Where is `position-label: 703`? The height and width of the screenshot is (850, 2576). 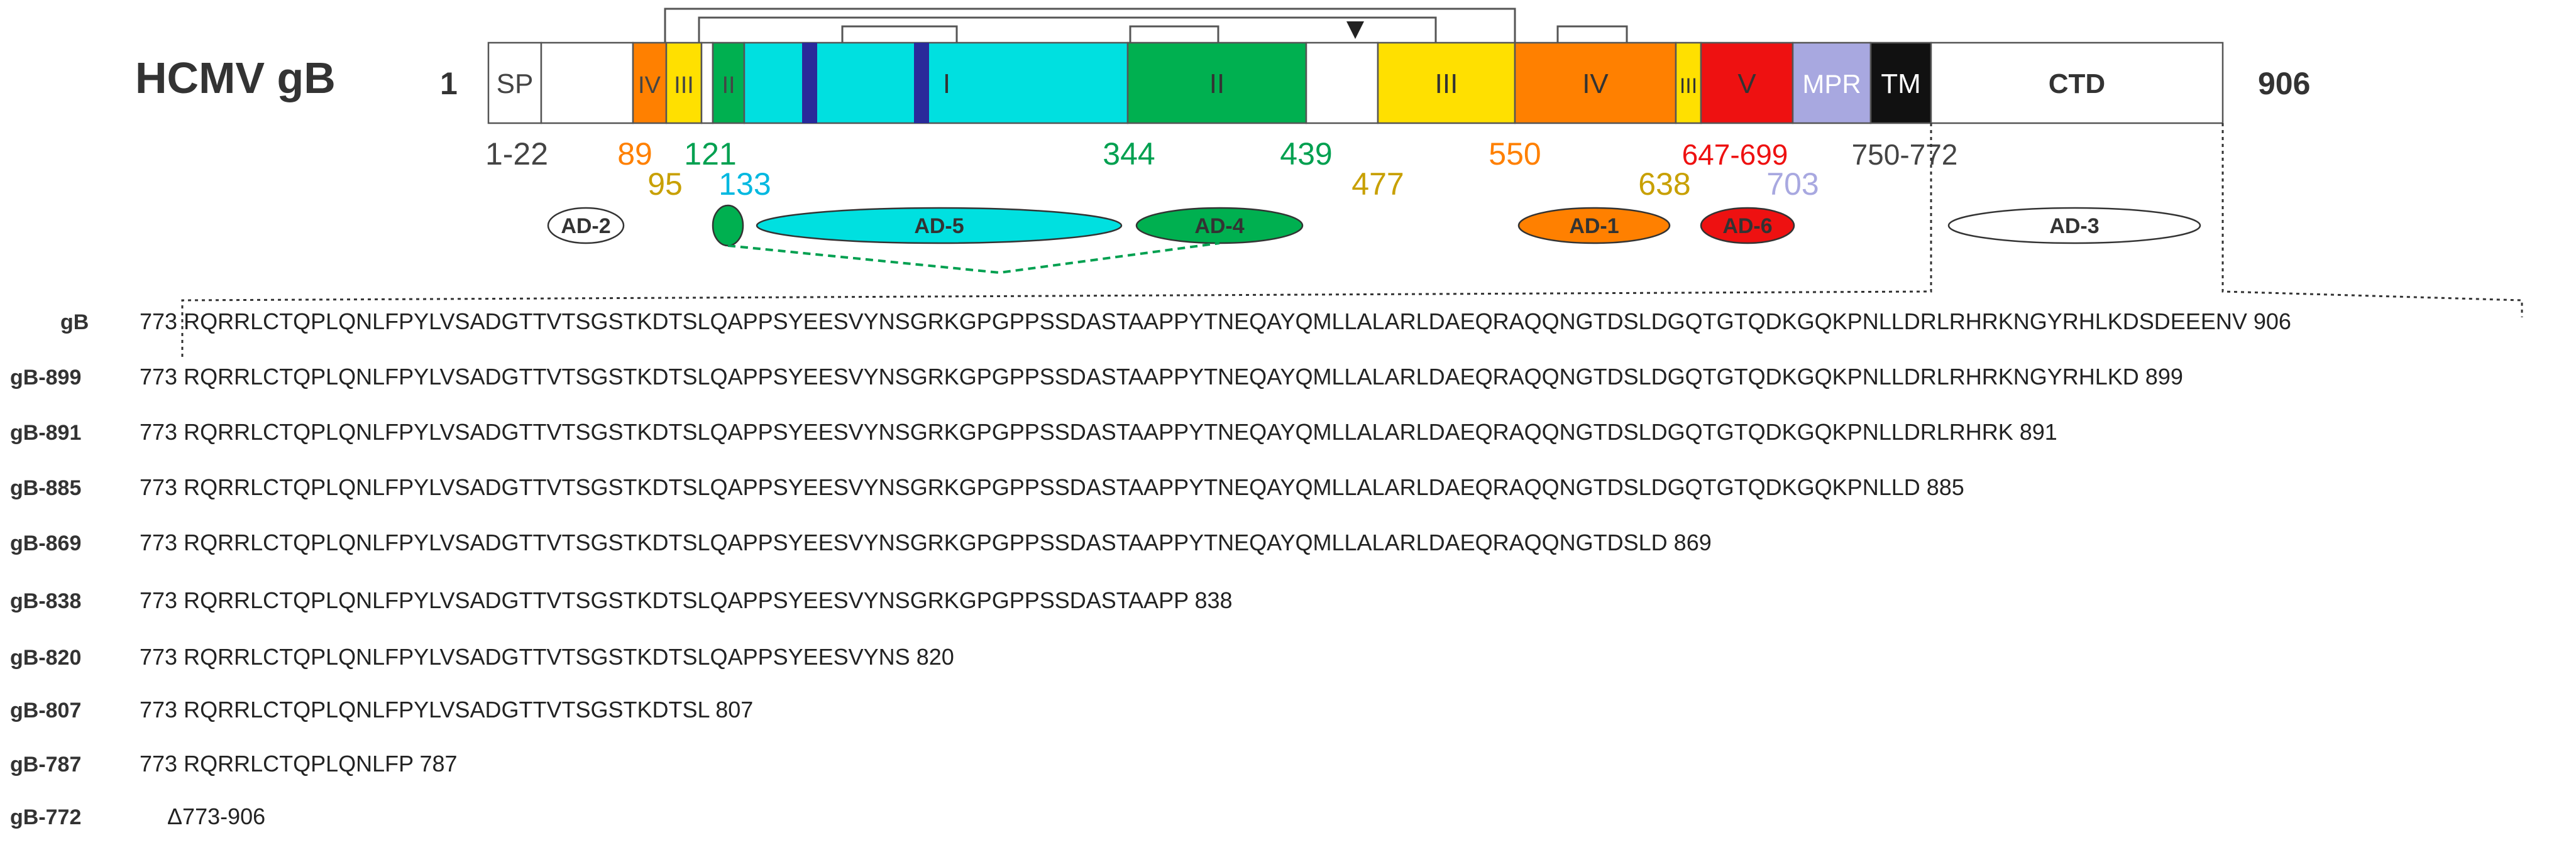
position-label: 703 is located at coordinates (1792, 184).